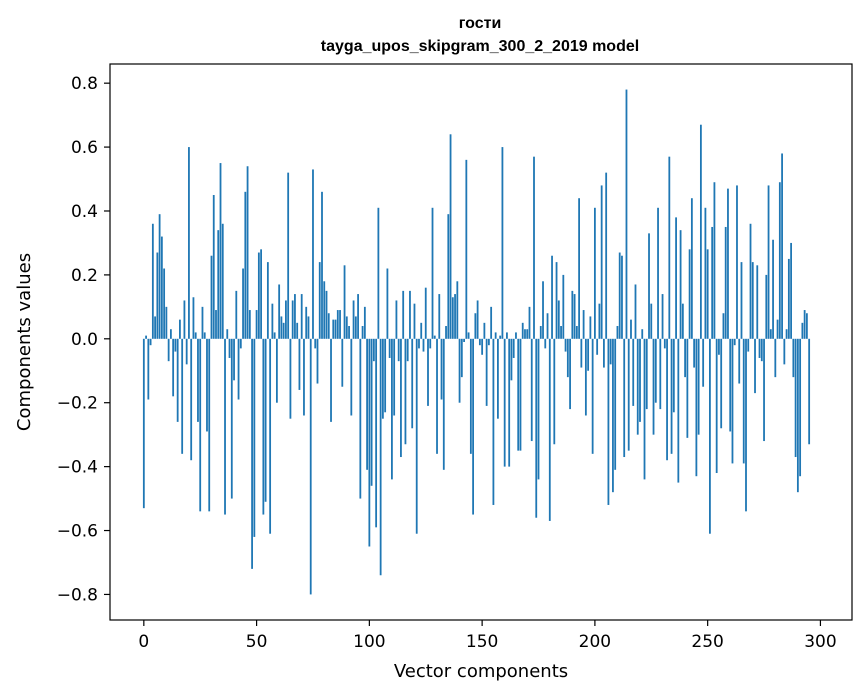 The height and width of the screenshot is (696, 867). I want to click on x-axis-label: Vector components, so click(481, 671).